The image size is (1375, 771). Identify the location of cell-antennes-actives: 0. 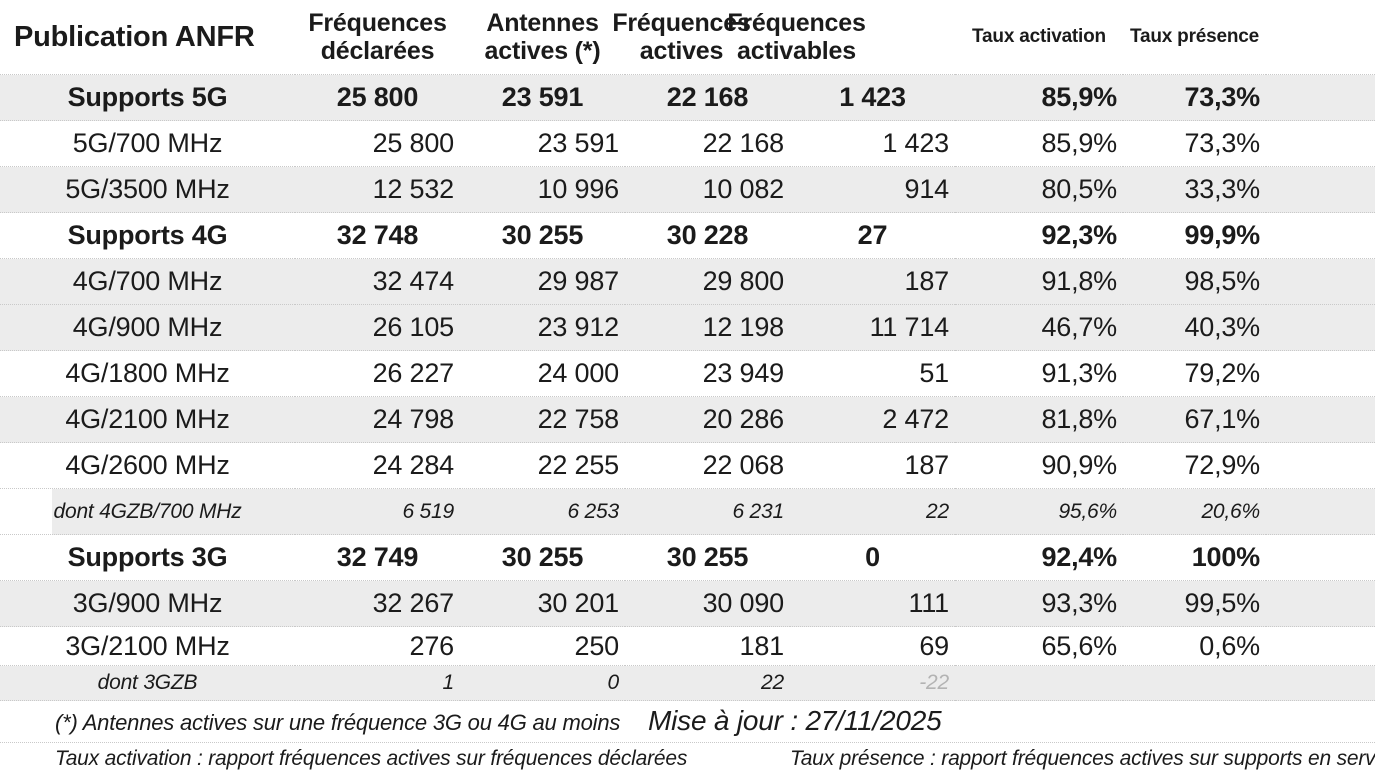
(542, 683).